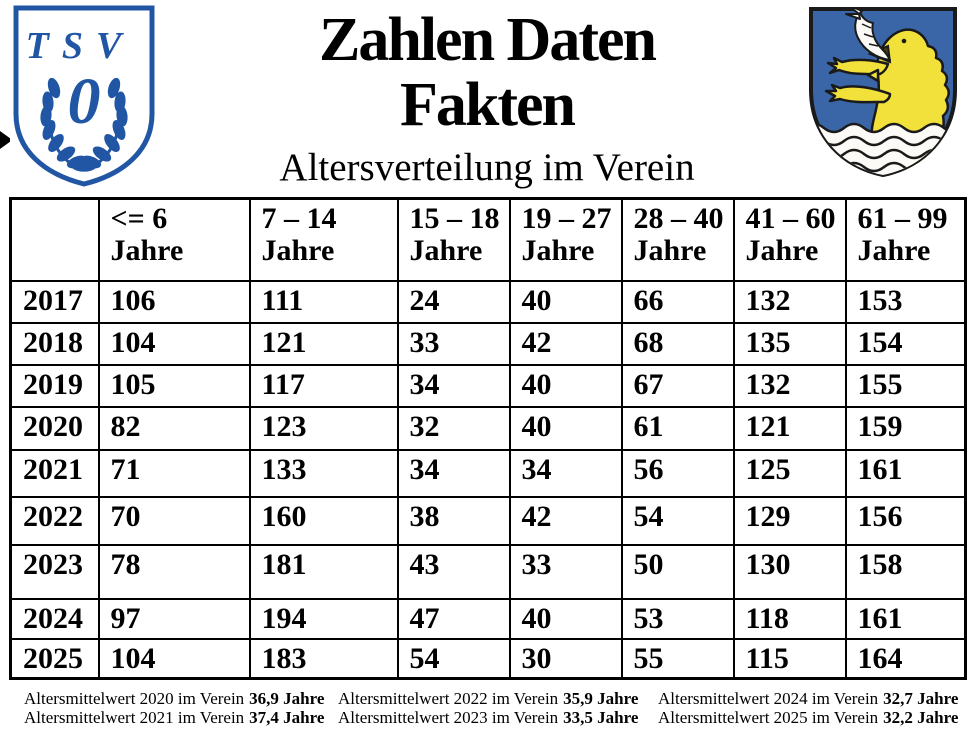 Image resolution: width=974 pixels, height=733 pixels. I want to click on table-row: 2025 104 183 54 30 55 115 164, so click(488, 658).